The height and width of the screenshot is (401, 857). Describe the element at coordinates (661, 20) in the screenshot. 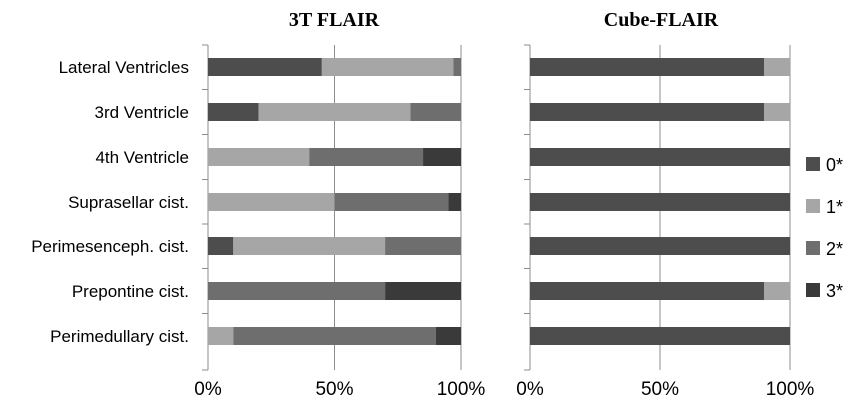

I see `chart-title: Cube-FLAIR` at that location.